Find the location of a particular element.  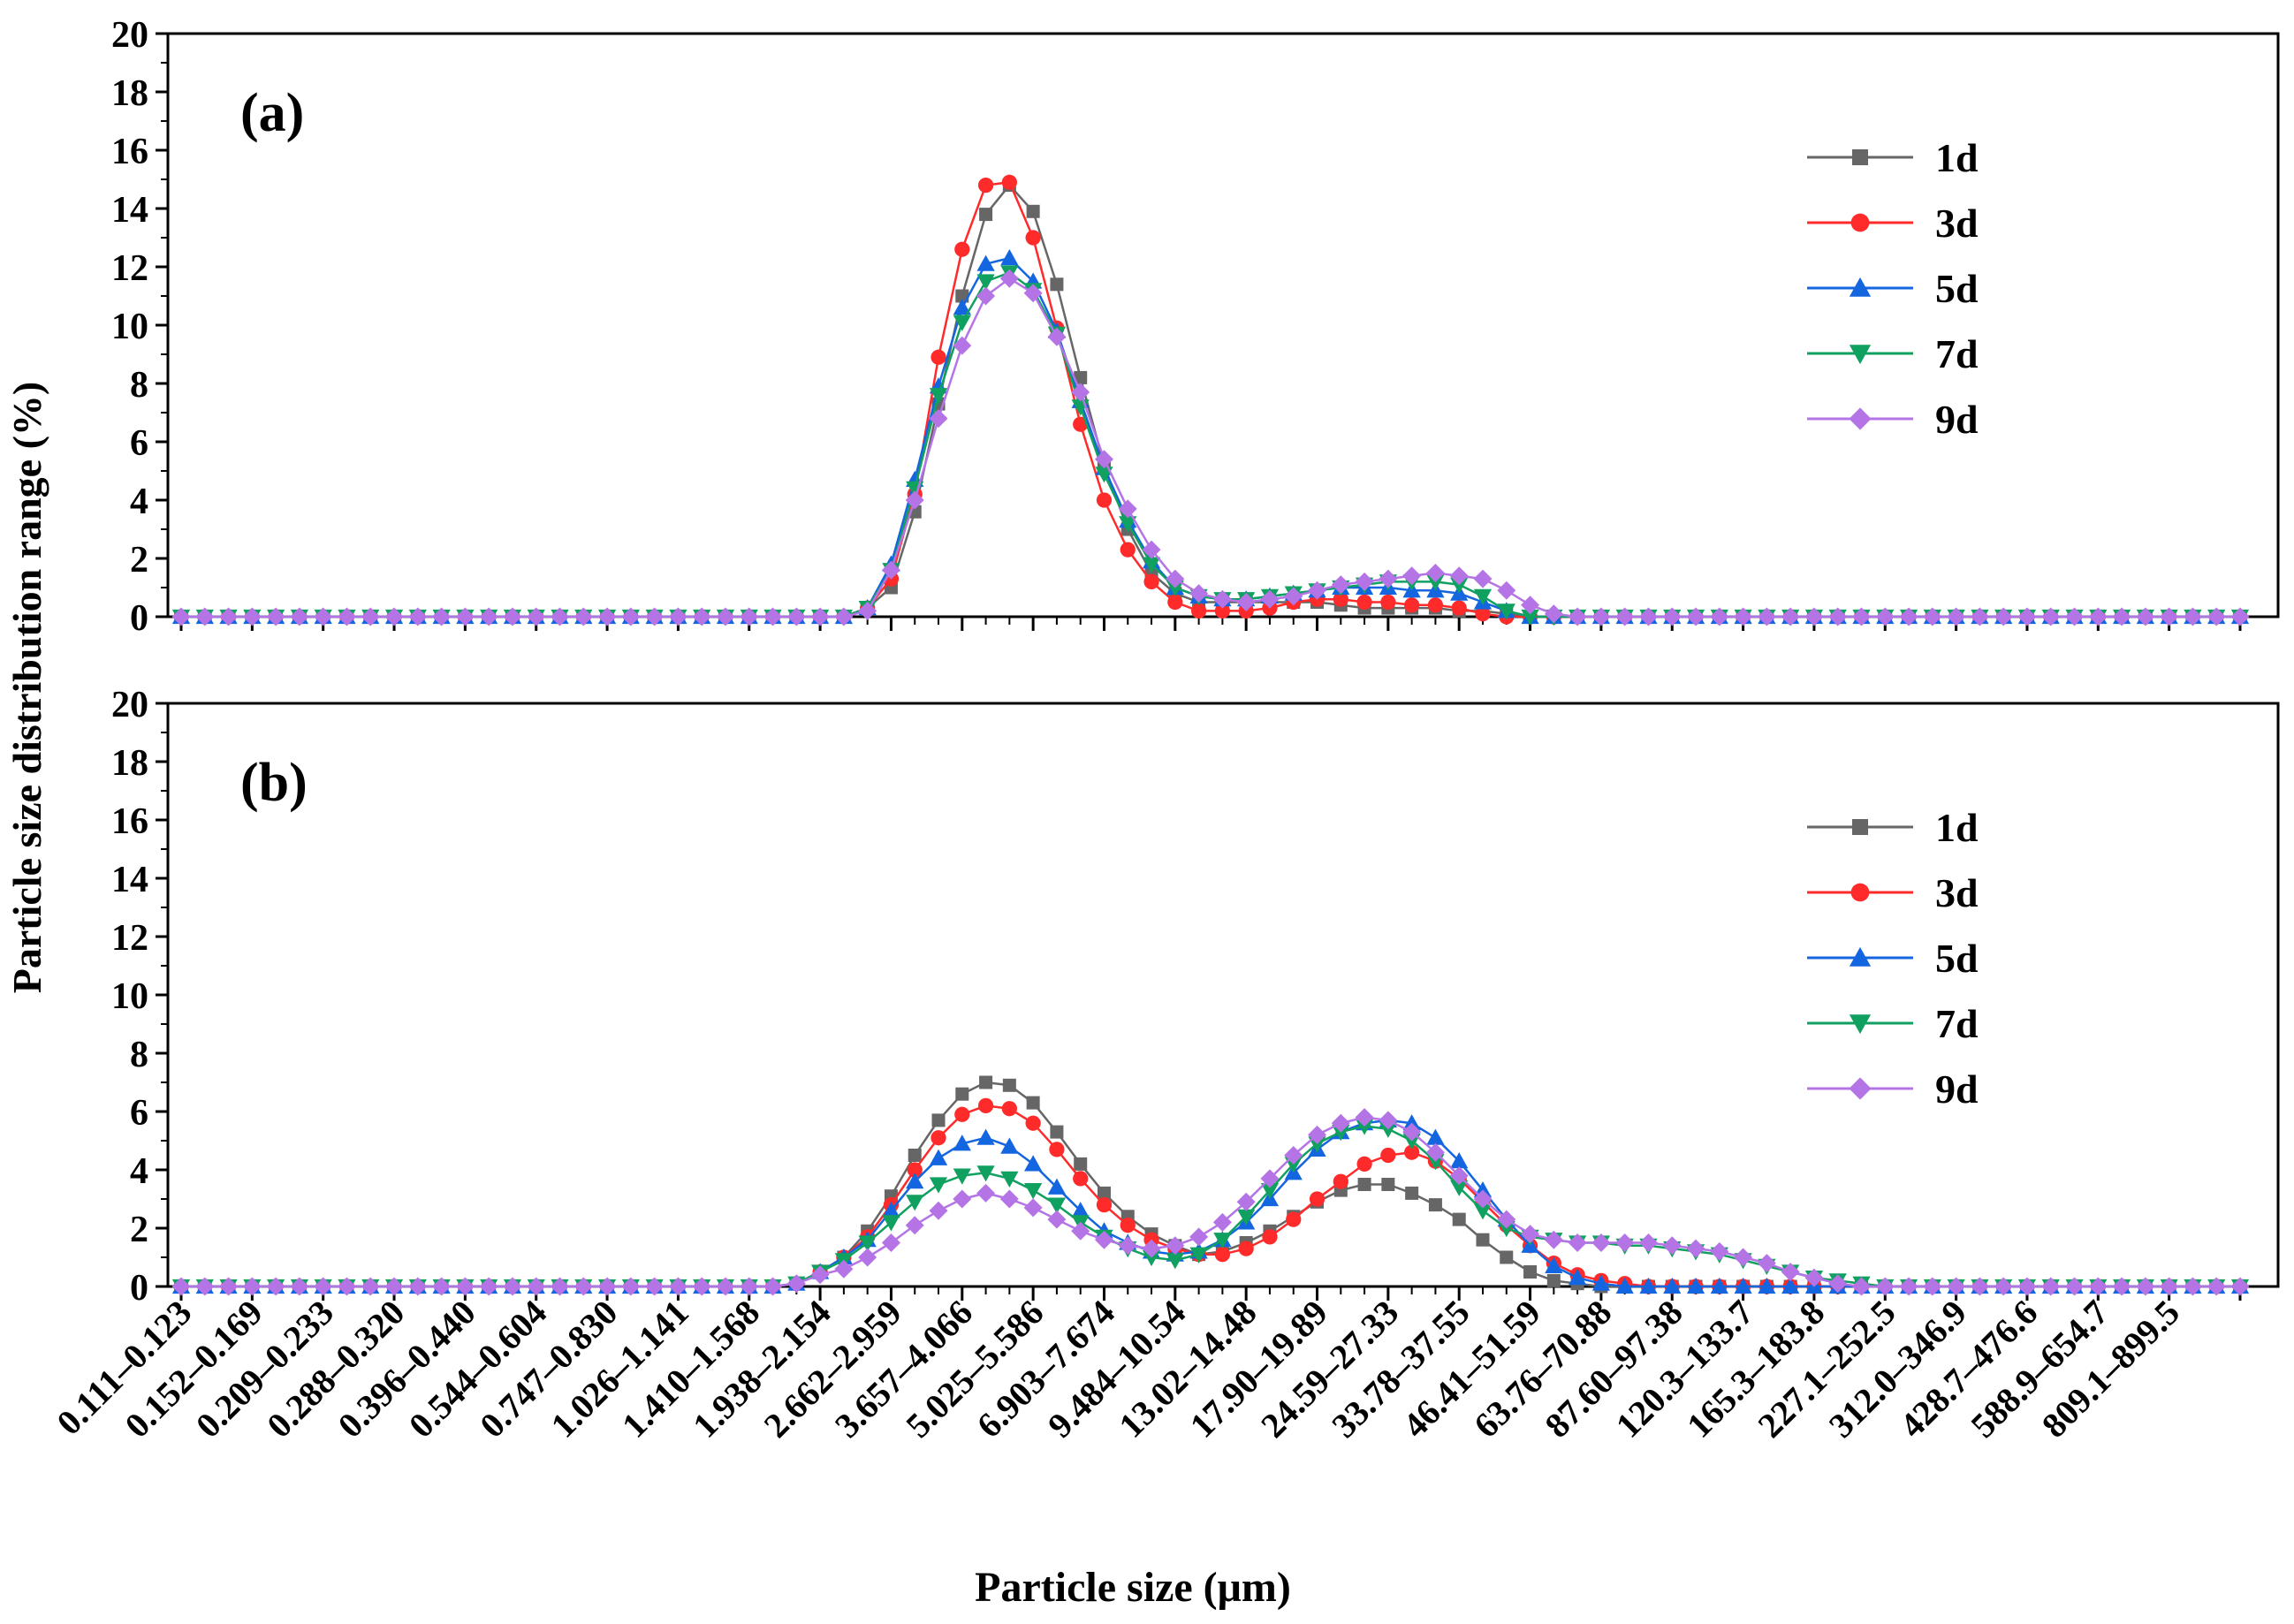

series-9d is located at coordinates (1210, 1202).